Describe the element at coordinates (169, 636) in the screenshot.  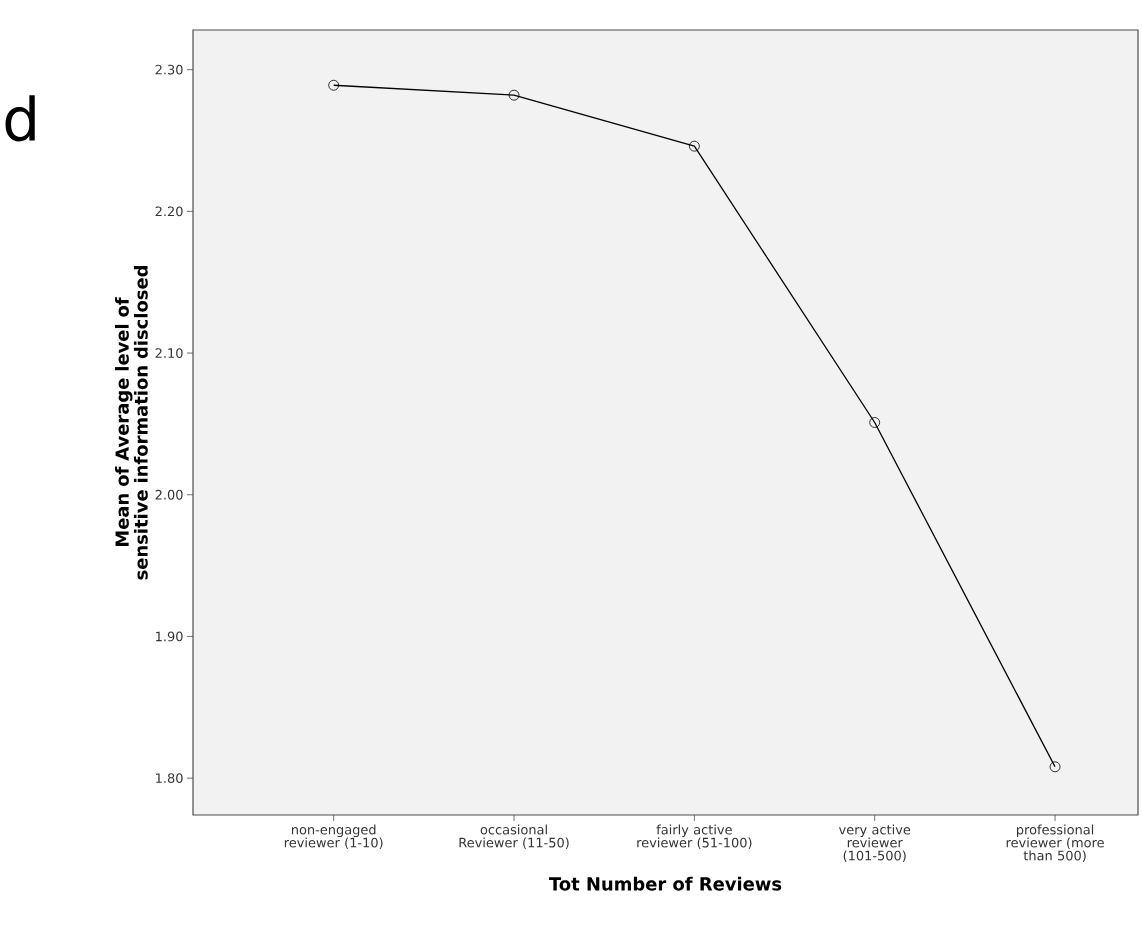
I see `y-tick-label: 1.90` at that location.